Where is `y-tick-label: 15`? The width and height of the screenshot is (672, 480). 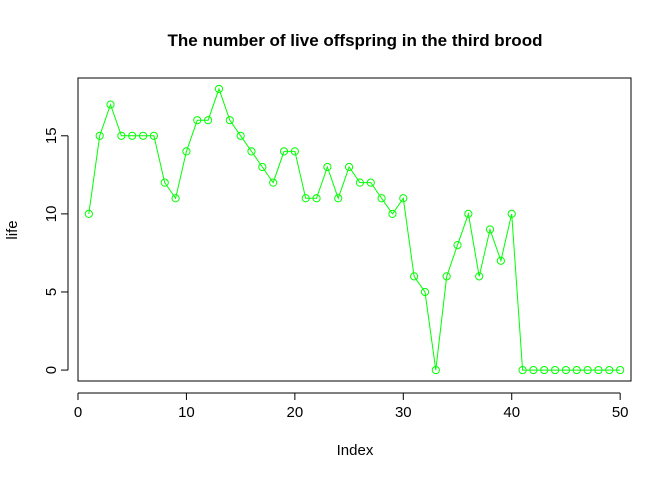
y-tick-label: 15 is located at coordinates (51, 135).